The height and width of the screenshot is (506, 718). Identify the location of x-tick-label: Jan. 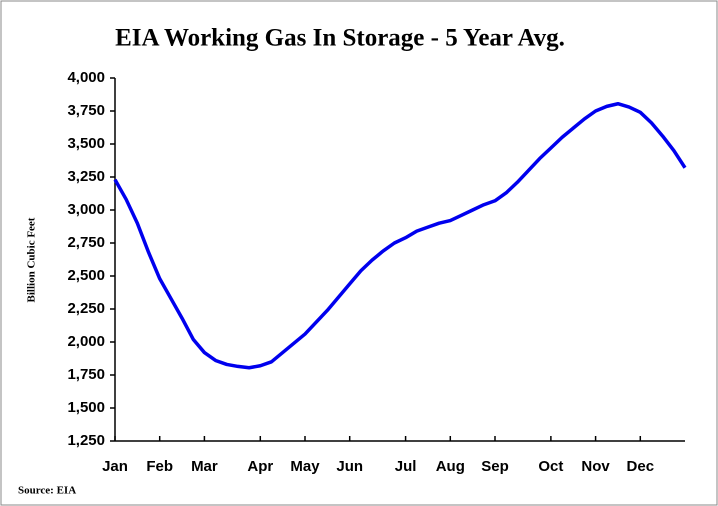
(115, 466).